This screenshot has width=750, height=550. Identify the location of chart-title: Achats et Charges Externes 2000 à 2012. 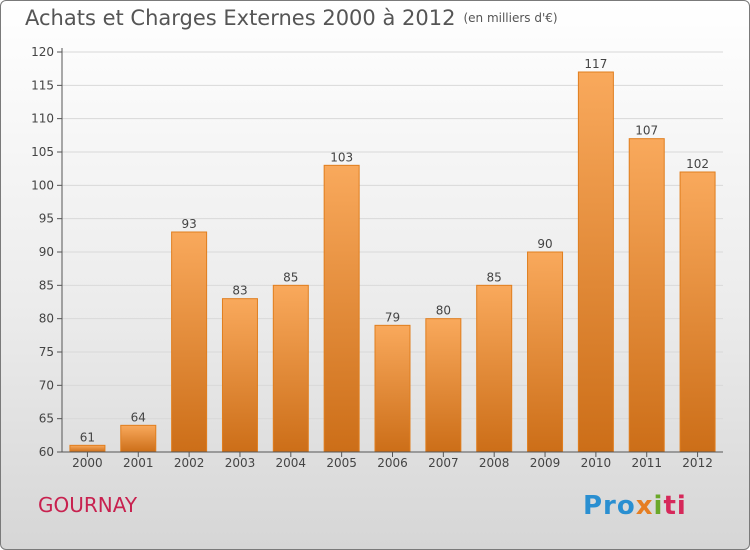
(240, 18).